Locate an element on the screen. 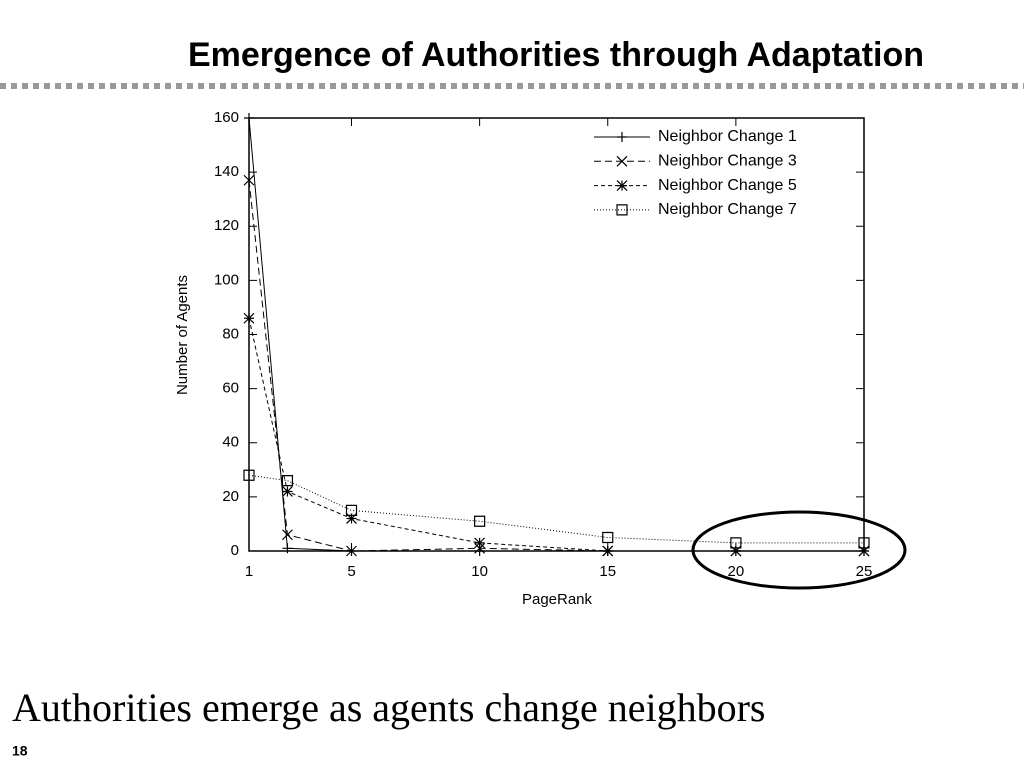 The height and width of the screenshot is (768, 1024). y-tick-label: 120 is located at coordinates (226, 225).